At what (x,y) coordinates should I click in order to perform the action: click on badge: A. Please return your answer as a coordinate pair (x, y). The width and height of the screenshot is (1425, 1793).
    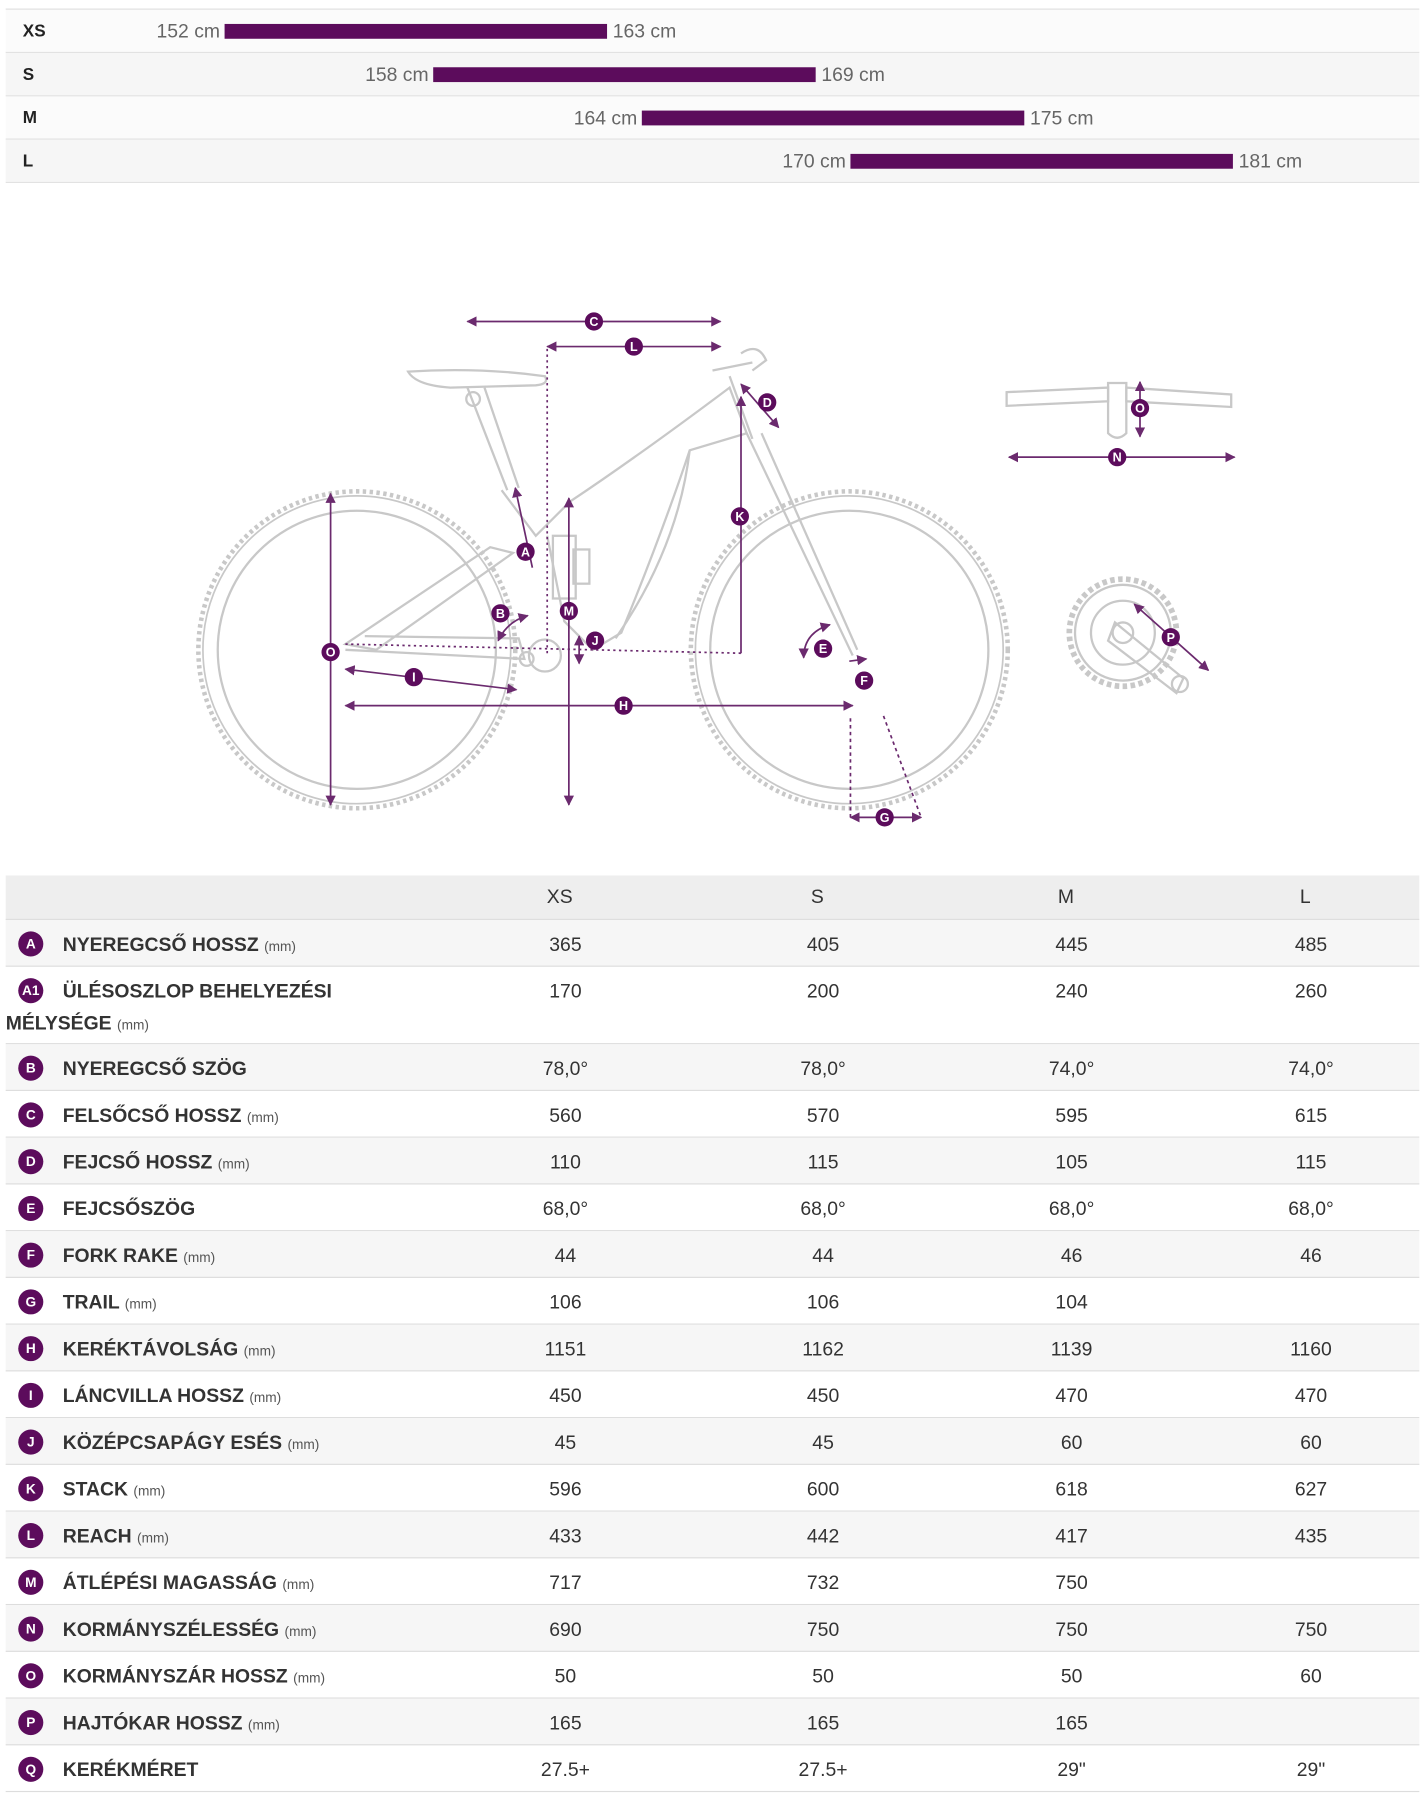
    Looking at the image, I should click on (31, 943).